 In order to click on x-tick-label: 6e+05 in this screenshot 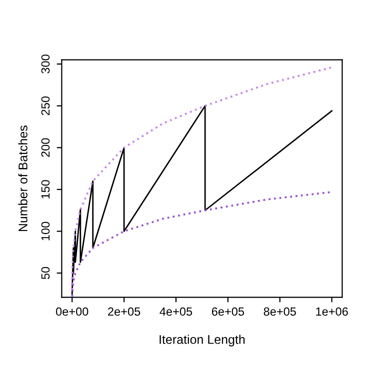, I will do `click(228, 311)`.